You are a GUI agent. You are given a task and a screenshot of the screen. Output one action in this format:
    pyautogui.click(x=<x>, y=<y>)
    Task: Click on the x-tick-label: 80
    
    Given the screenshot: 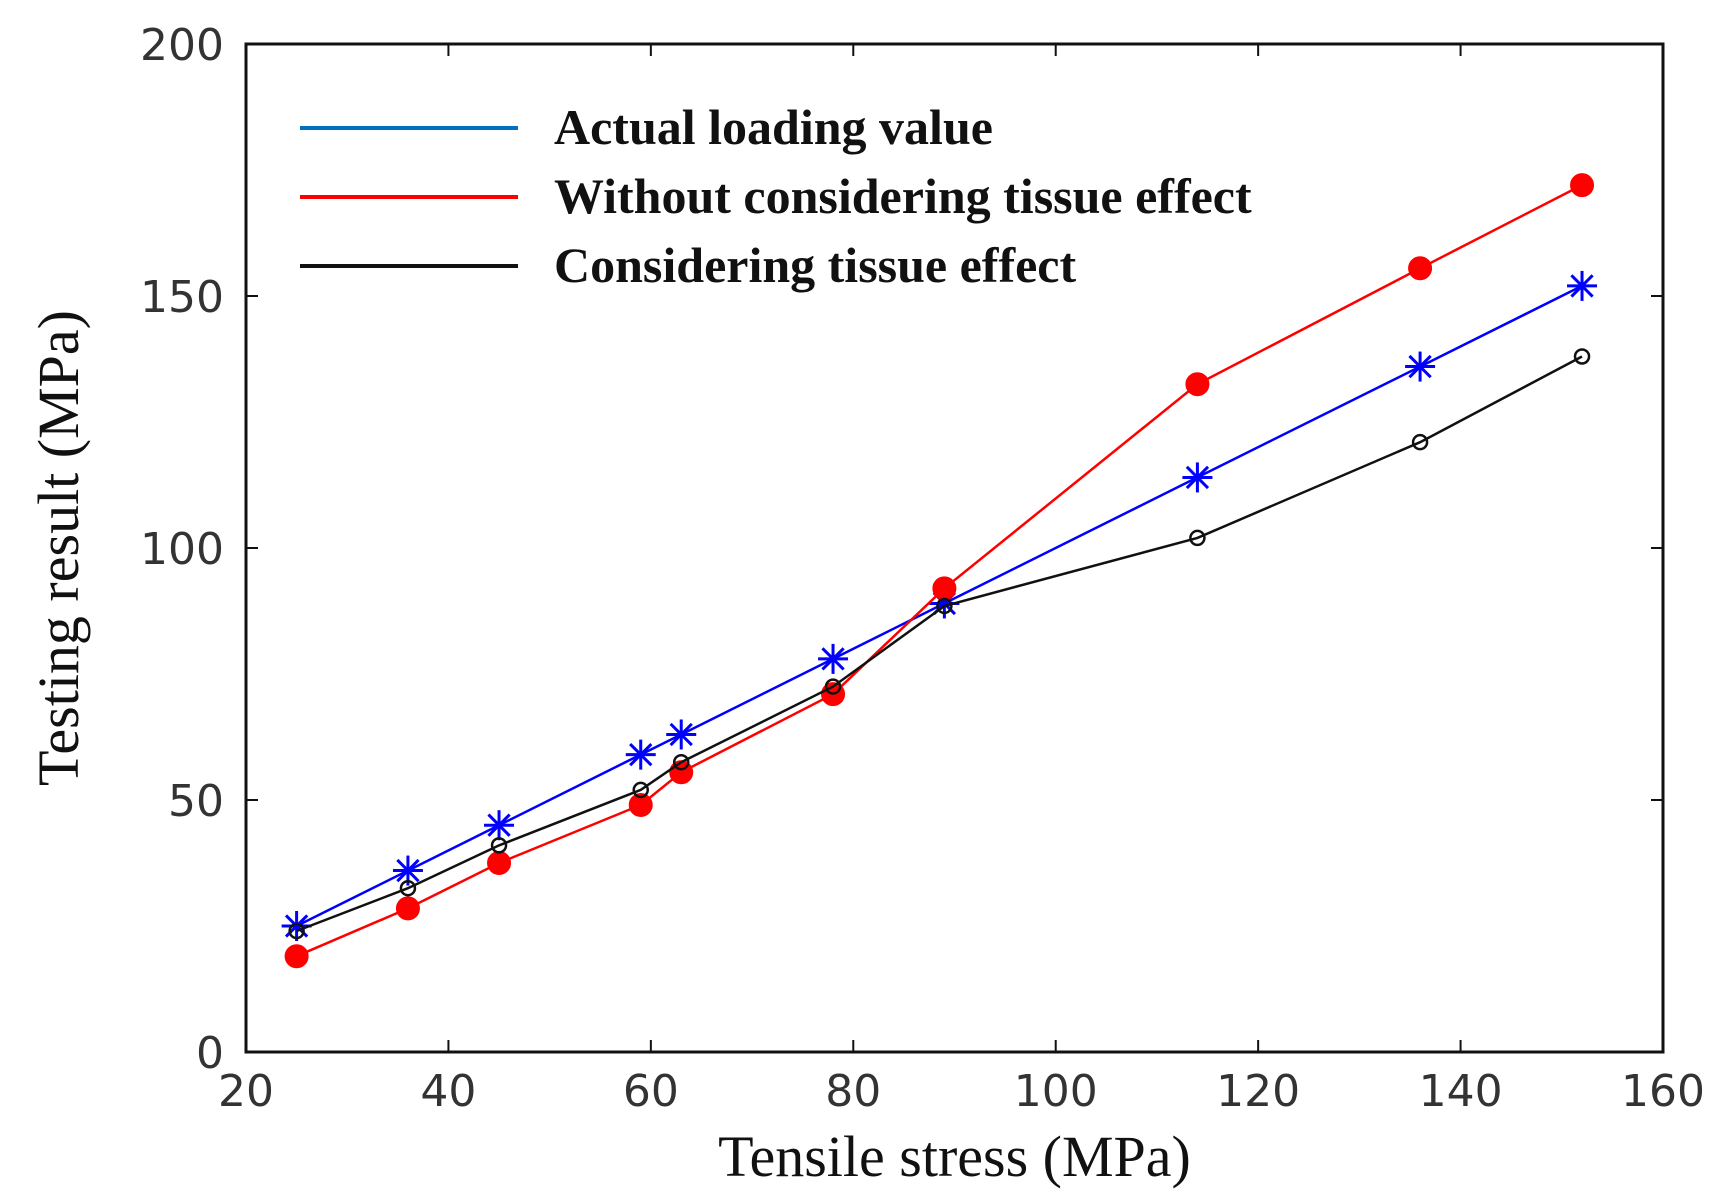 What is the action you would take?
    pyautogui.click(x=853, y=1091)
    